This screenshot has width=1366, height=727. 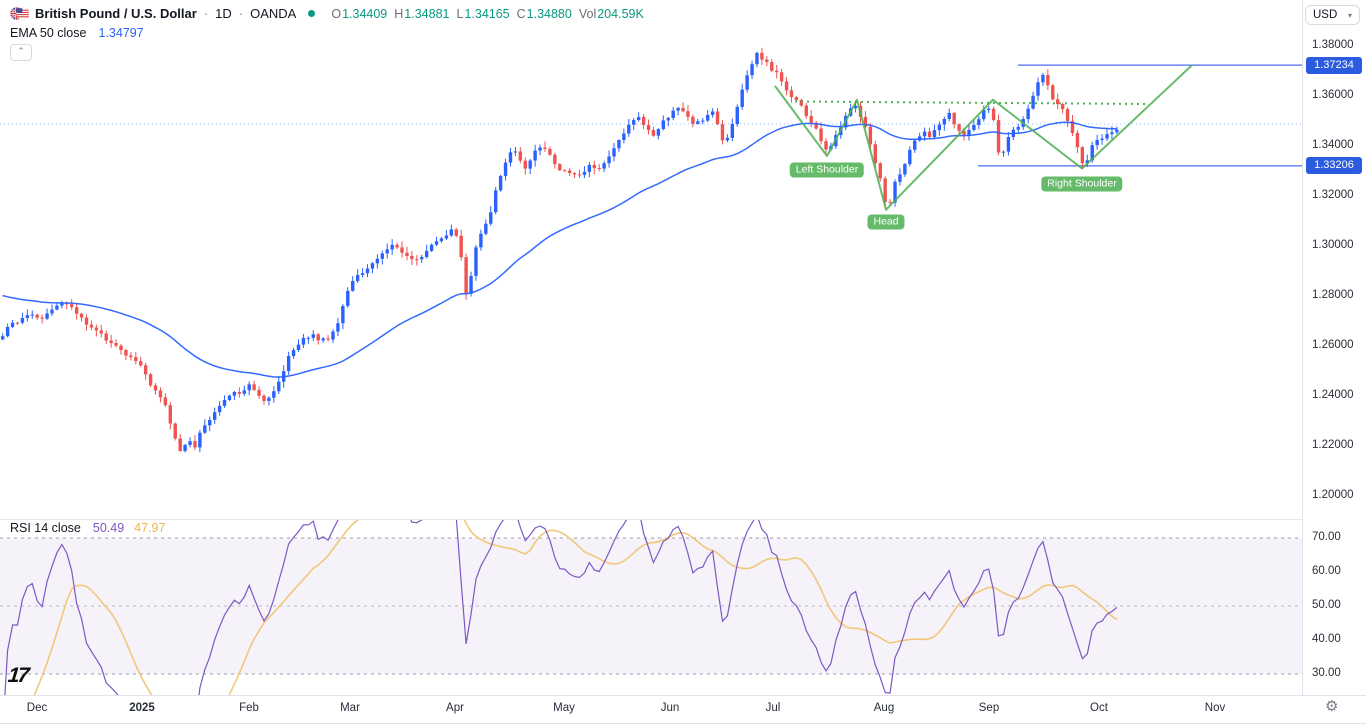 I want to click on price-tick-label: 1.20000, so click(x=1333, y=495).